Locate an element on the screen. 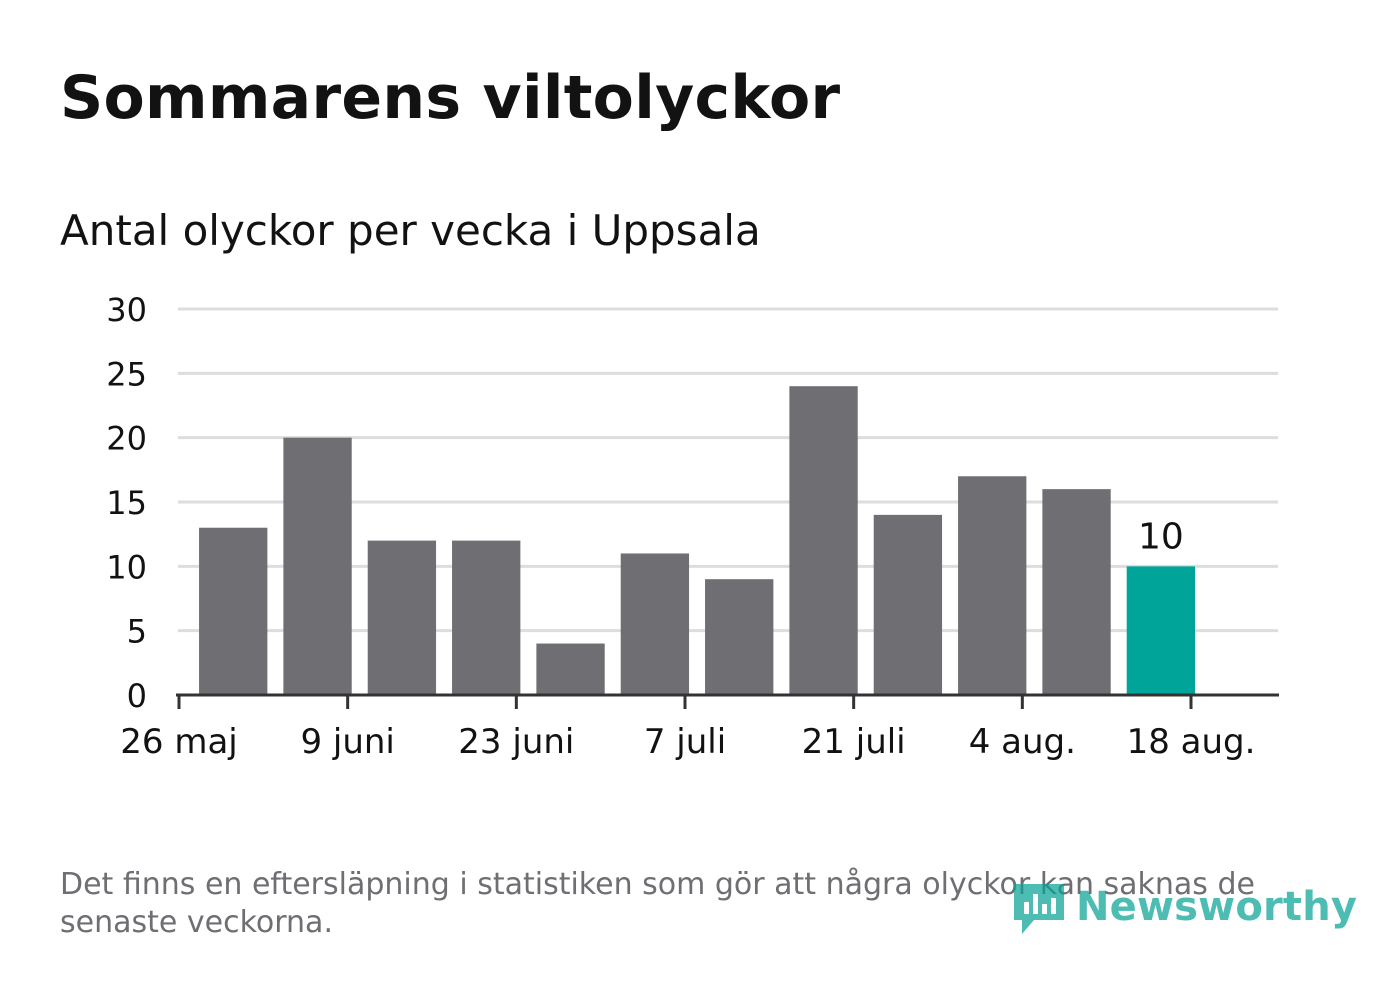 Image resolution: width=1382 pixels, height=999 pixels. data-labels: 10 is located at coordinates (1161, 536).